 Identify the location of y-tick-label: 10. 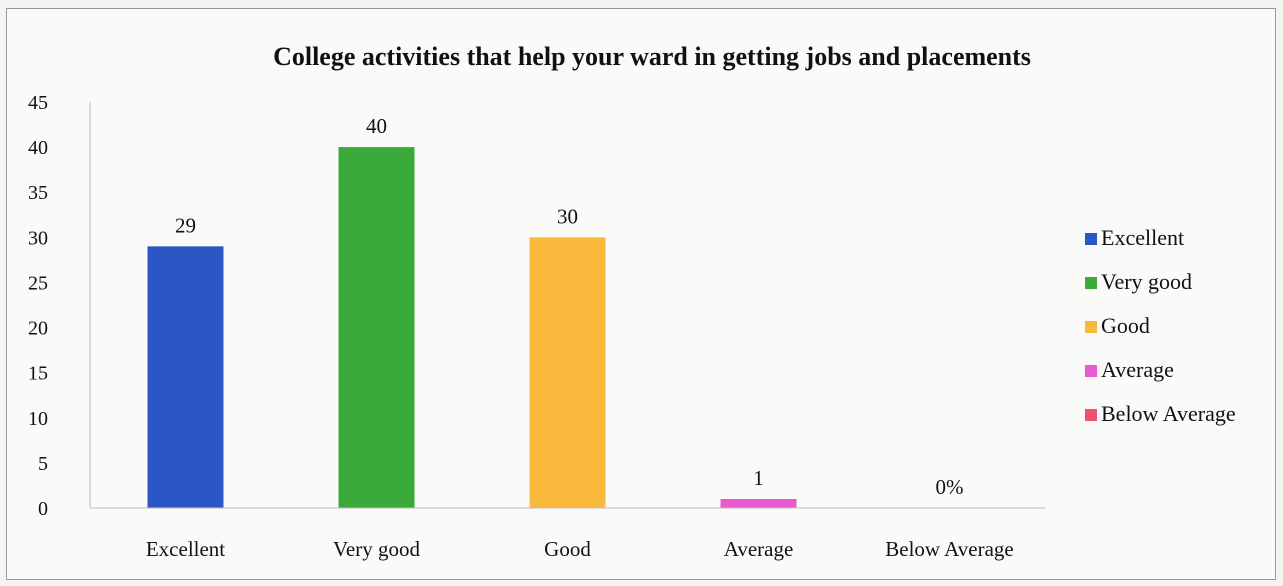
(38, 419).